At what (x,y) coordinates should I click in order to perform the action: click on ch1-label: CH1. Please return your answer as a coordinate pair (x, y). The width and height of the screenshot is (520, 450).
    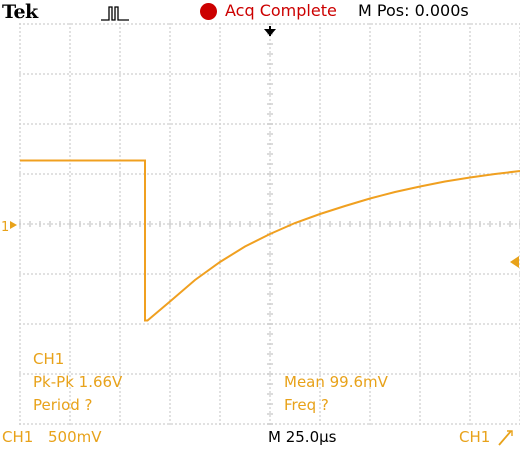
    Looking at the image, I should click on (17, 437).